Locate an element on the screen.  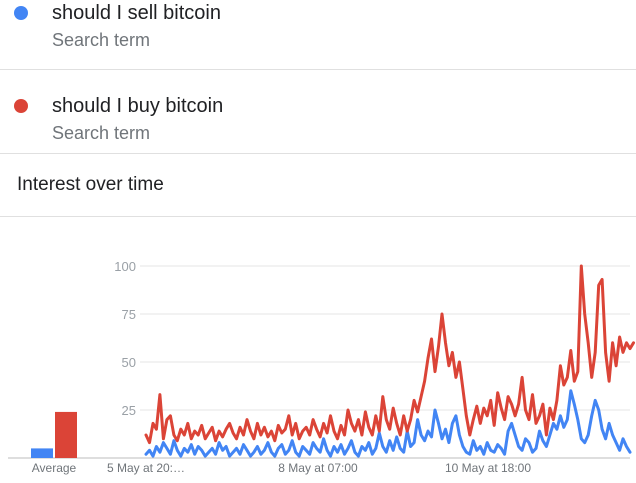
average-bar-buy is located at coordinates (66, 434).